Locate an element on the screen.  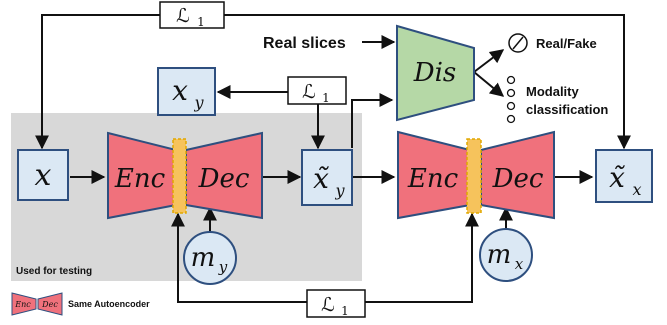
encoder-1-label: Enc is located at coordinates (140, 179).